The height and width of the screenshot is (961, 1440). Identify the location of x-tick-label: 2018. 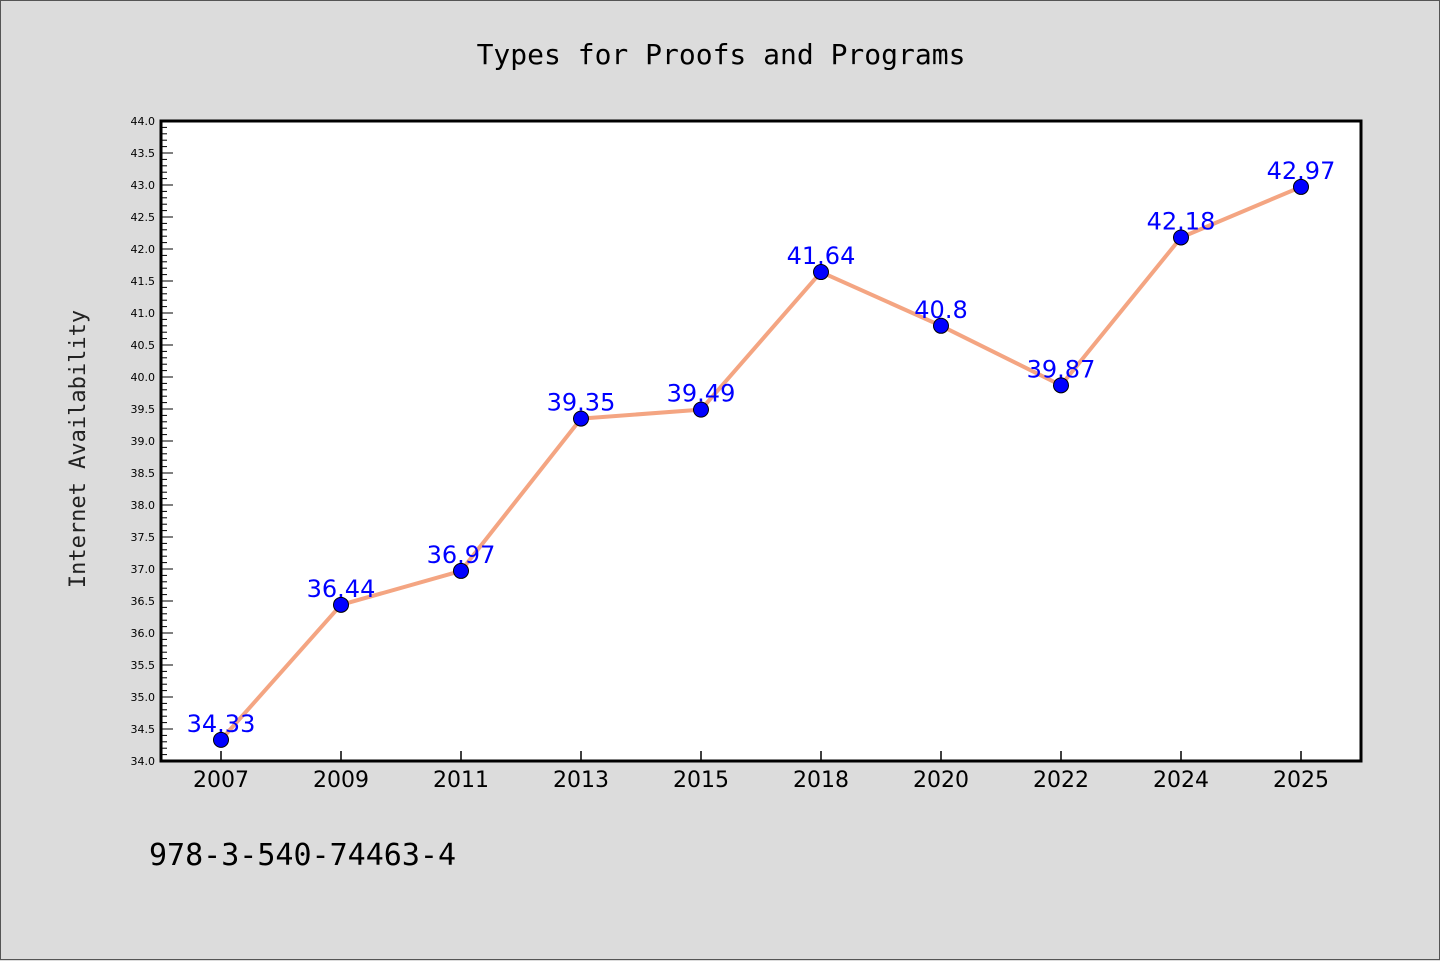
(821, 780).